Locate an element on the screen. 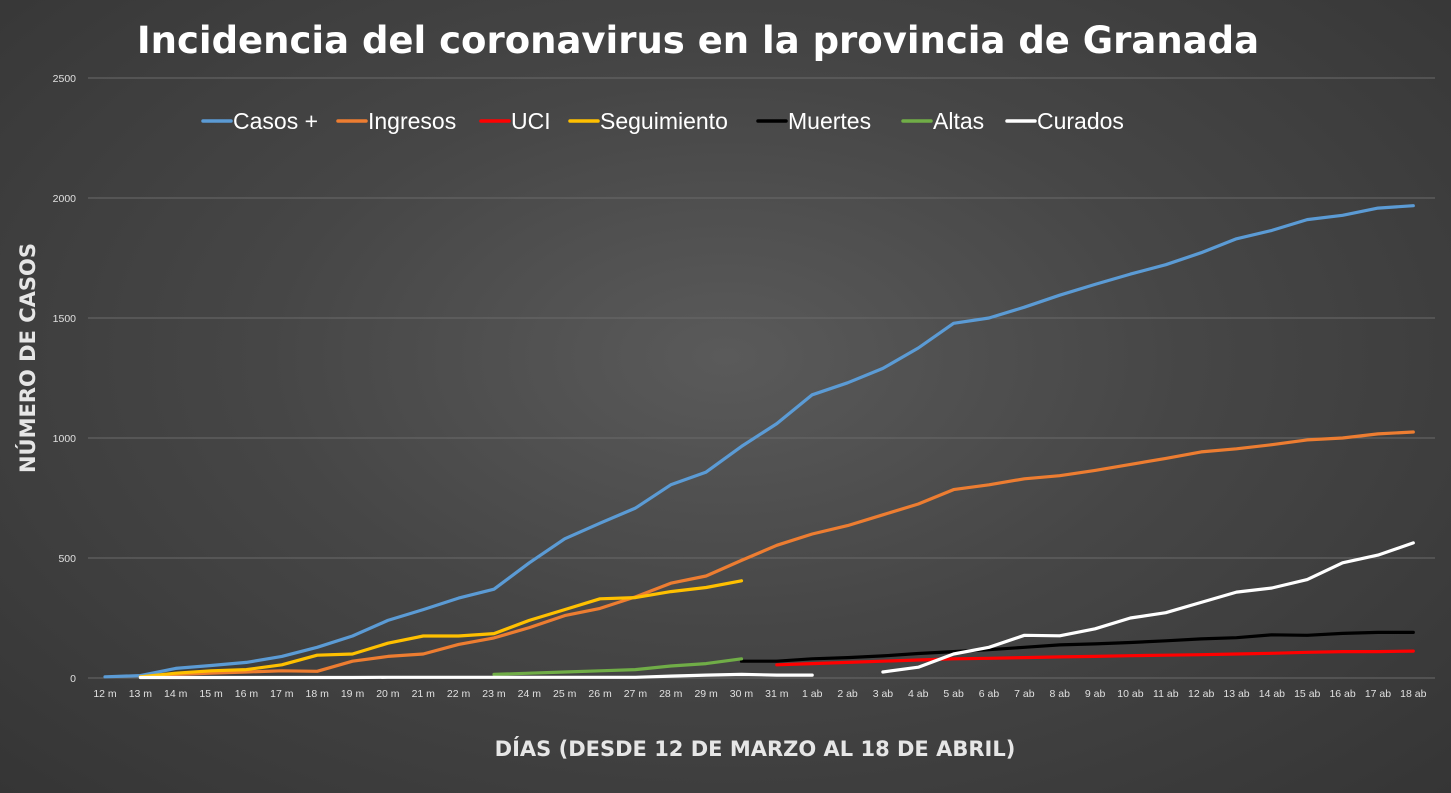 The width and height of the screenshot is (1451, 793). legend-label-uci: UCI is located at coordinates (531, 121).